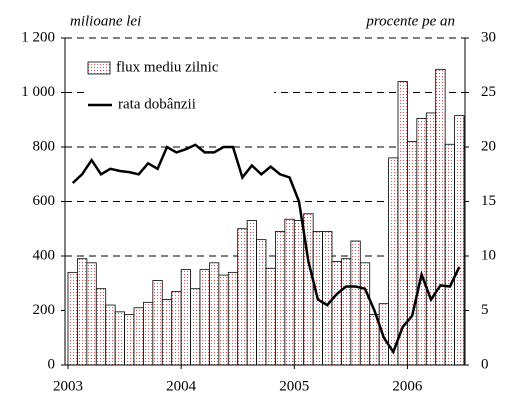 This screenshot has width=507, height=403. What do you see at coordinates (105, 21) in the screenshot?
I see `y-axis-title: milioane lei` at bounding box center [105, 21].